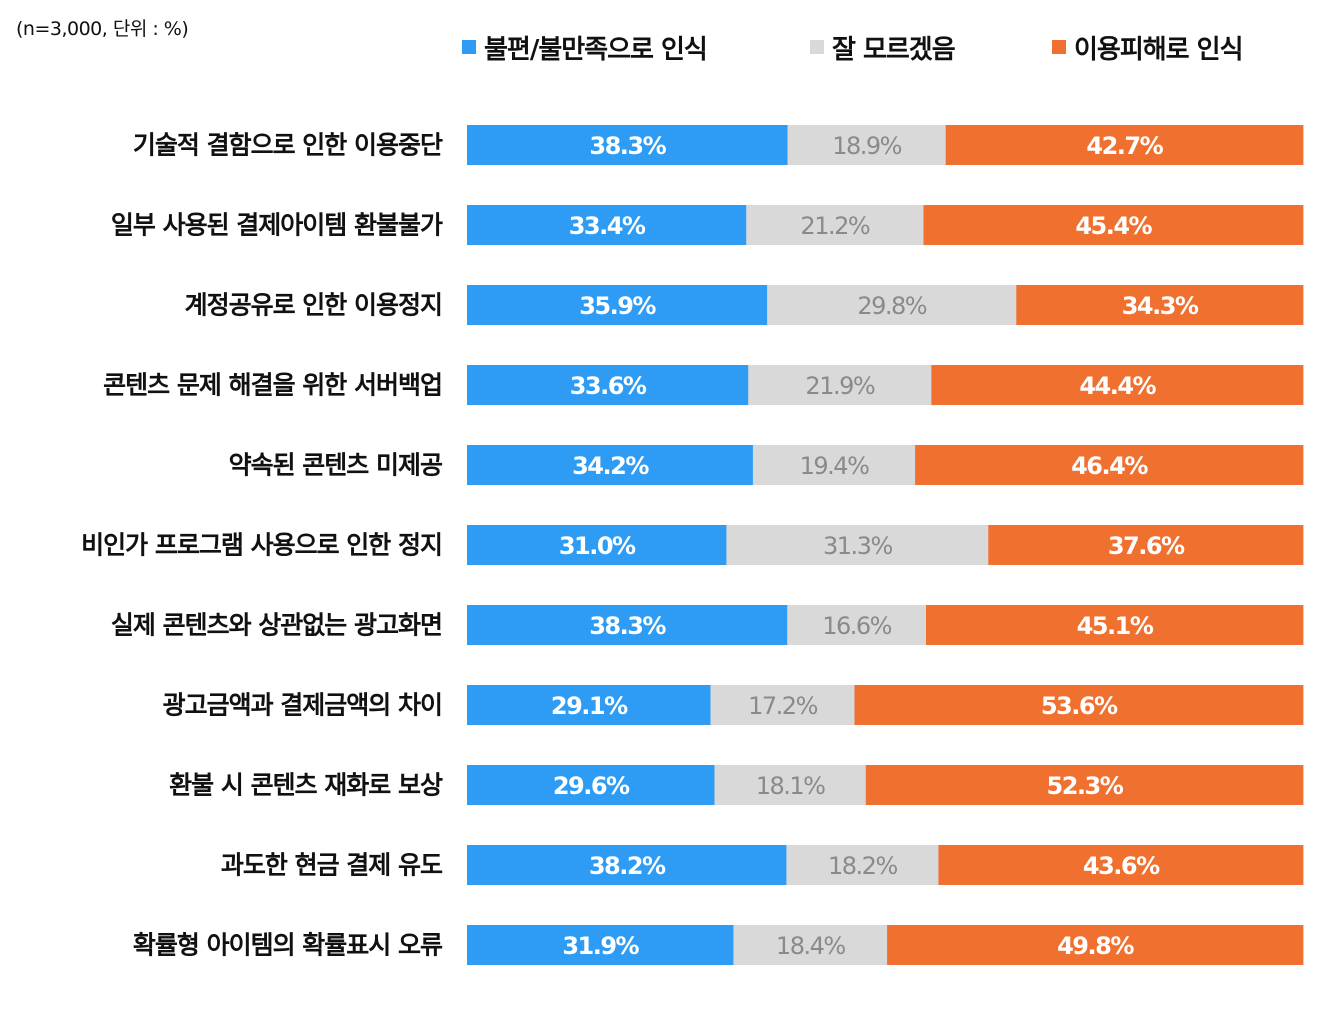 Image resolution: width=1344 pixels, height=1009 pixels. I want to click on sample-note: (n=3,000, 단위 : %), so click(102, 29).